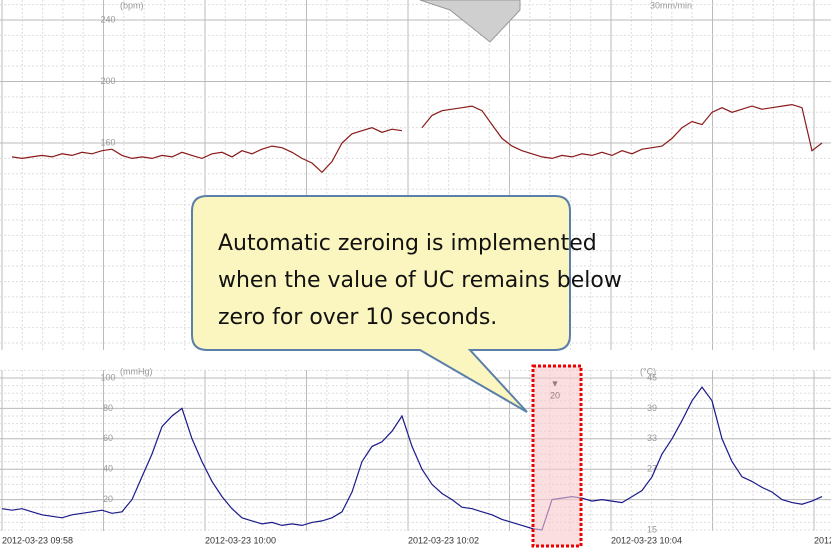 This screenshot has width=831, height=549. What do you see at coordinates (240, 540) in the screenshot?
I see `x-tick-label: 2012-03-23 10:00` at bounding box center [240, 540].